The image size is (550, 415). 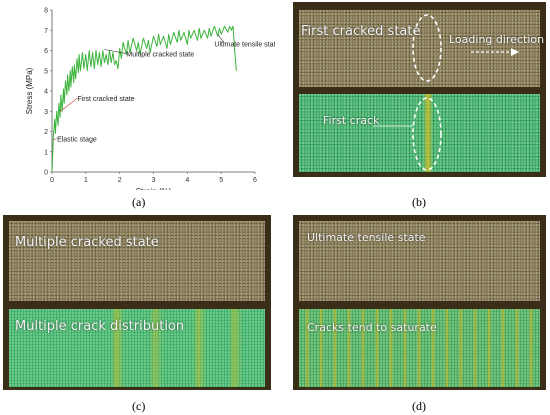 I want to click on y-tick-label: 7, so click(x=46, y=31).